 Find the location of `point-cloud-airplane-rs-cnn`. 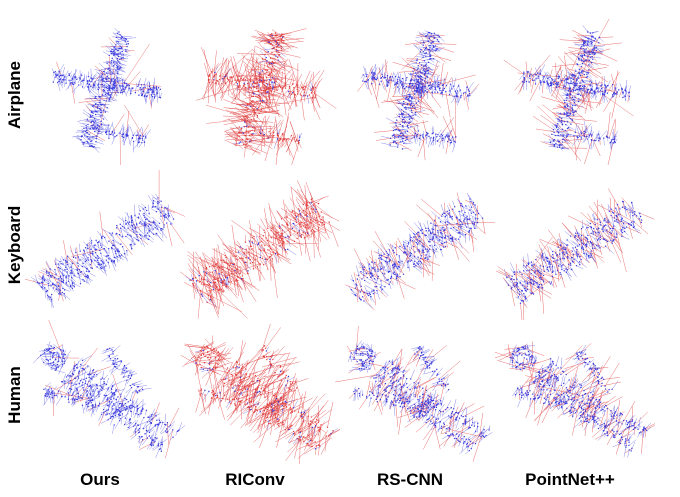

point-cloud-airplane-rs-cnn is located at coordinates (415, 90).